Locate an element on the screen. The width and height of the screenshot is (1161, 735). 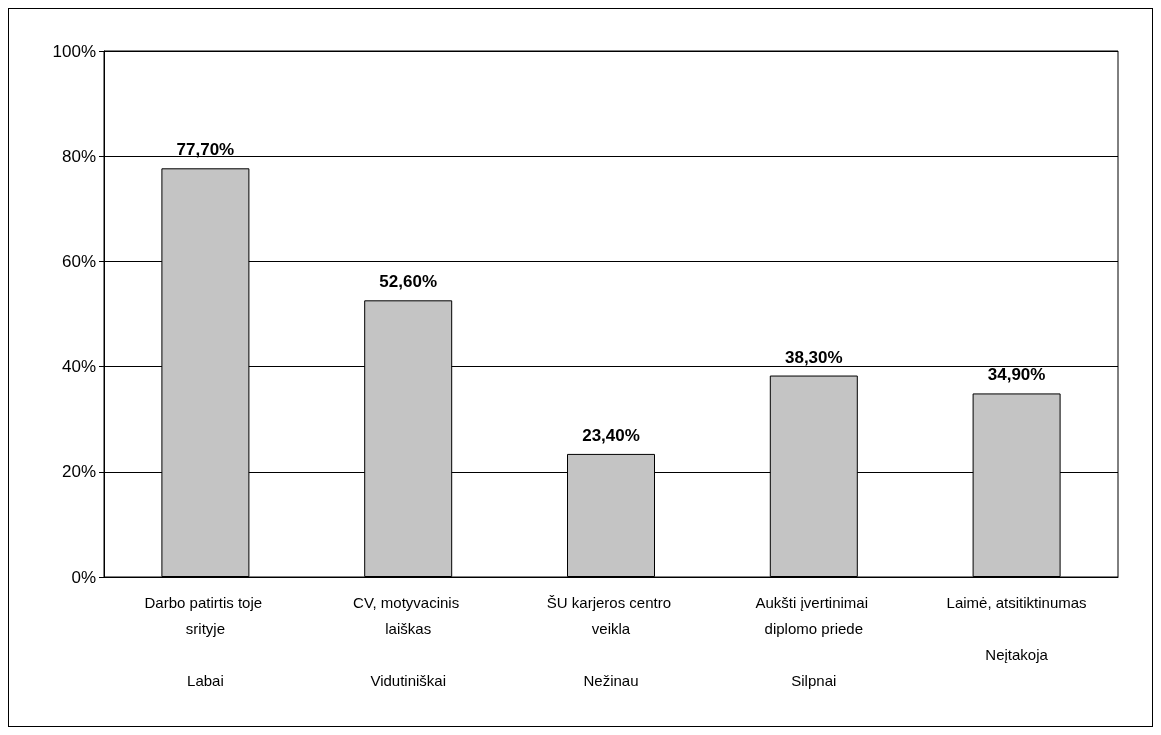
y-tick-label: 40% is located at coordinates (78, 367).